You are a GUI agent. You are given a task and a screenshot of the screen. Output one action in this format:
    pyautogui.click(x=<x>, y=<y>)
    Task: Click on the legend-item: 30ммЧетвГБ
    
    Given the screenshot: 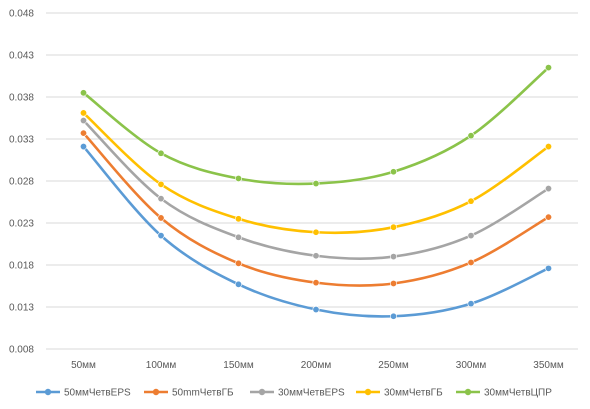 What is the action you would take?
    pyautogui.click(x=399, y=393)
    